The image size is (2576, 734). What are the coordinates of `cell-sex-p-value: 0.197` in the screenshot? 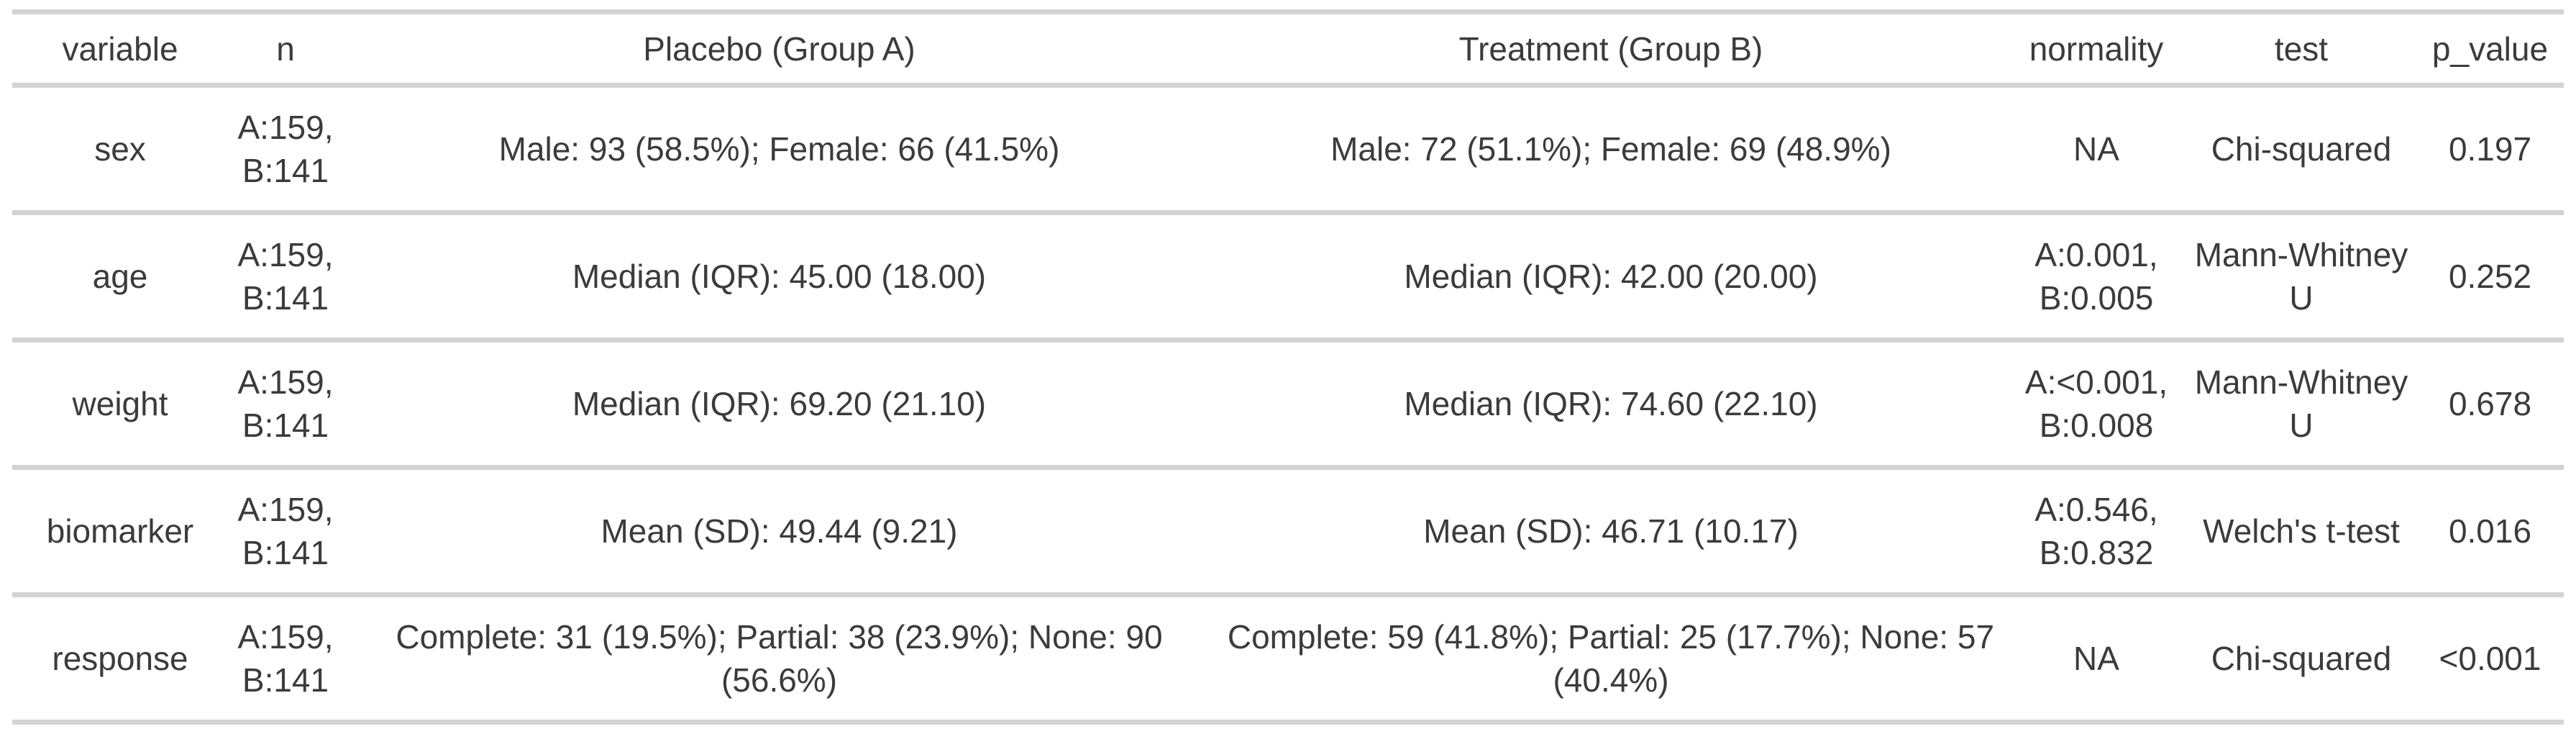 It's located at (2490, 150).